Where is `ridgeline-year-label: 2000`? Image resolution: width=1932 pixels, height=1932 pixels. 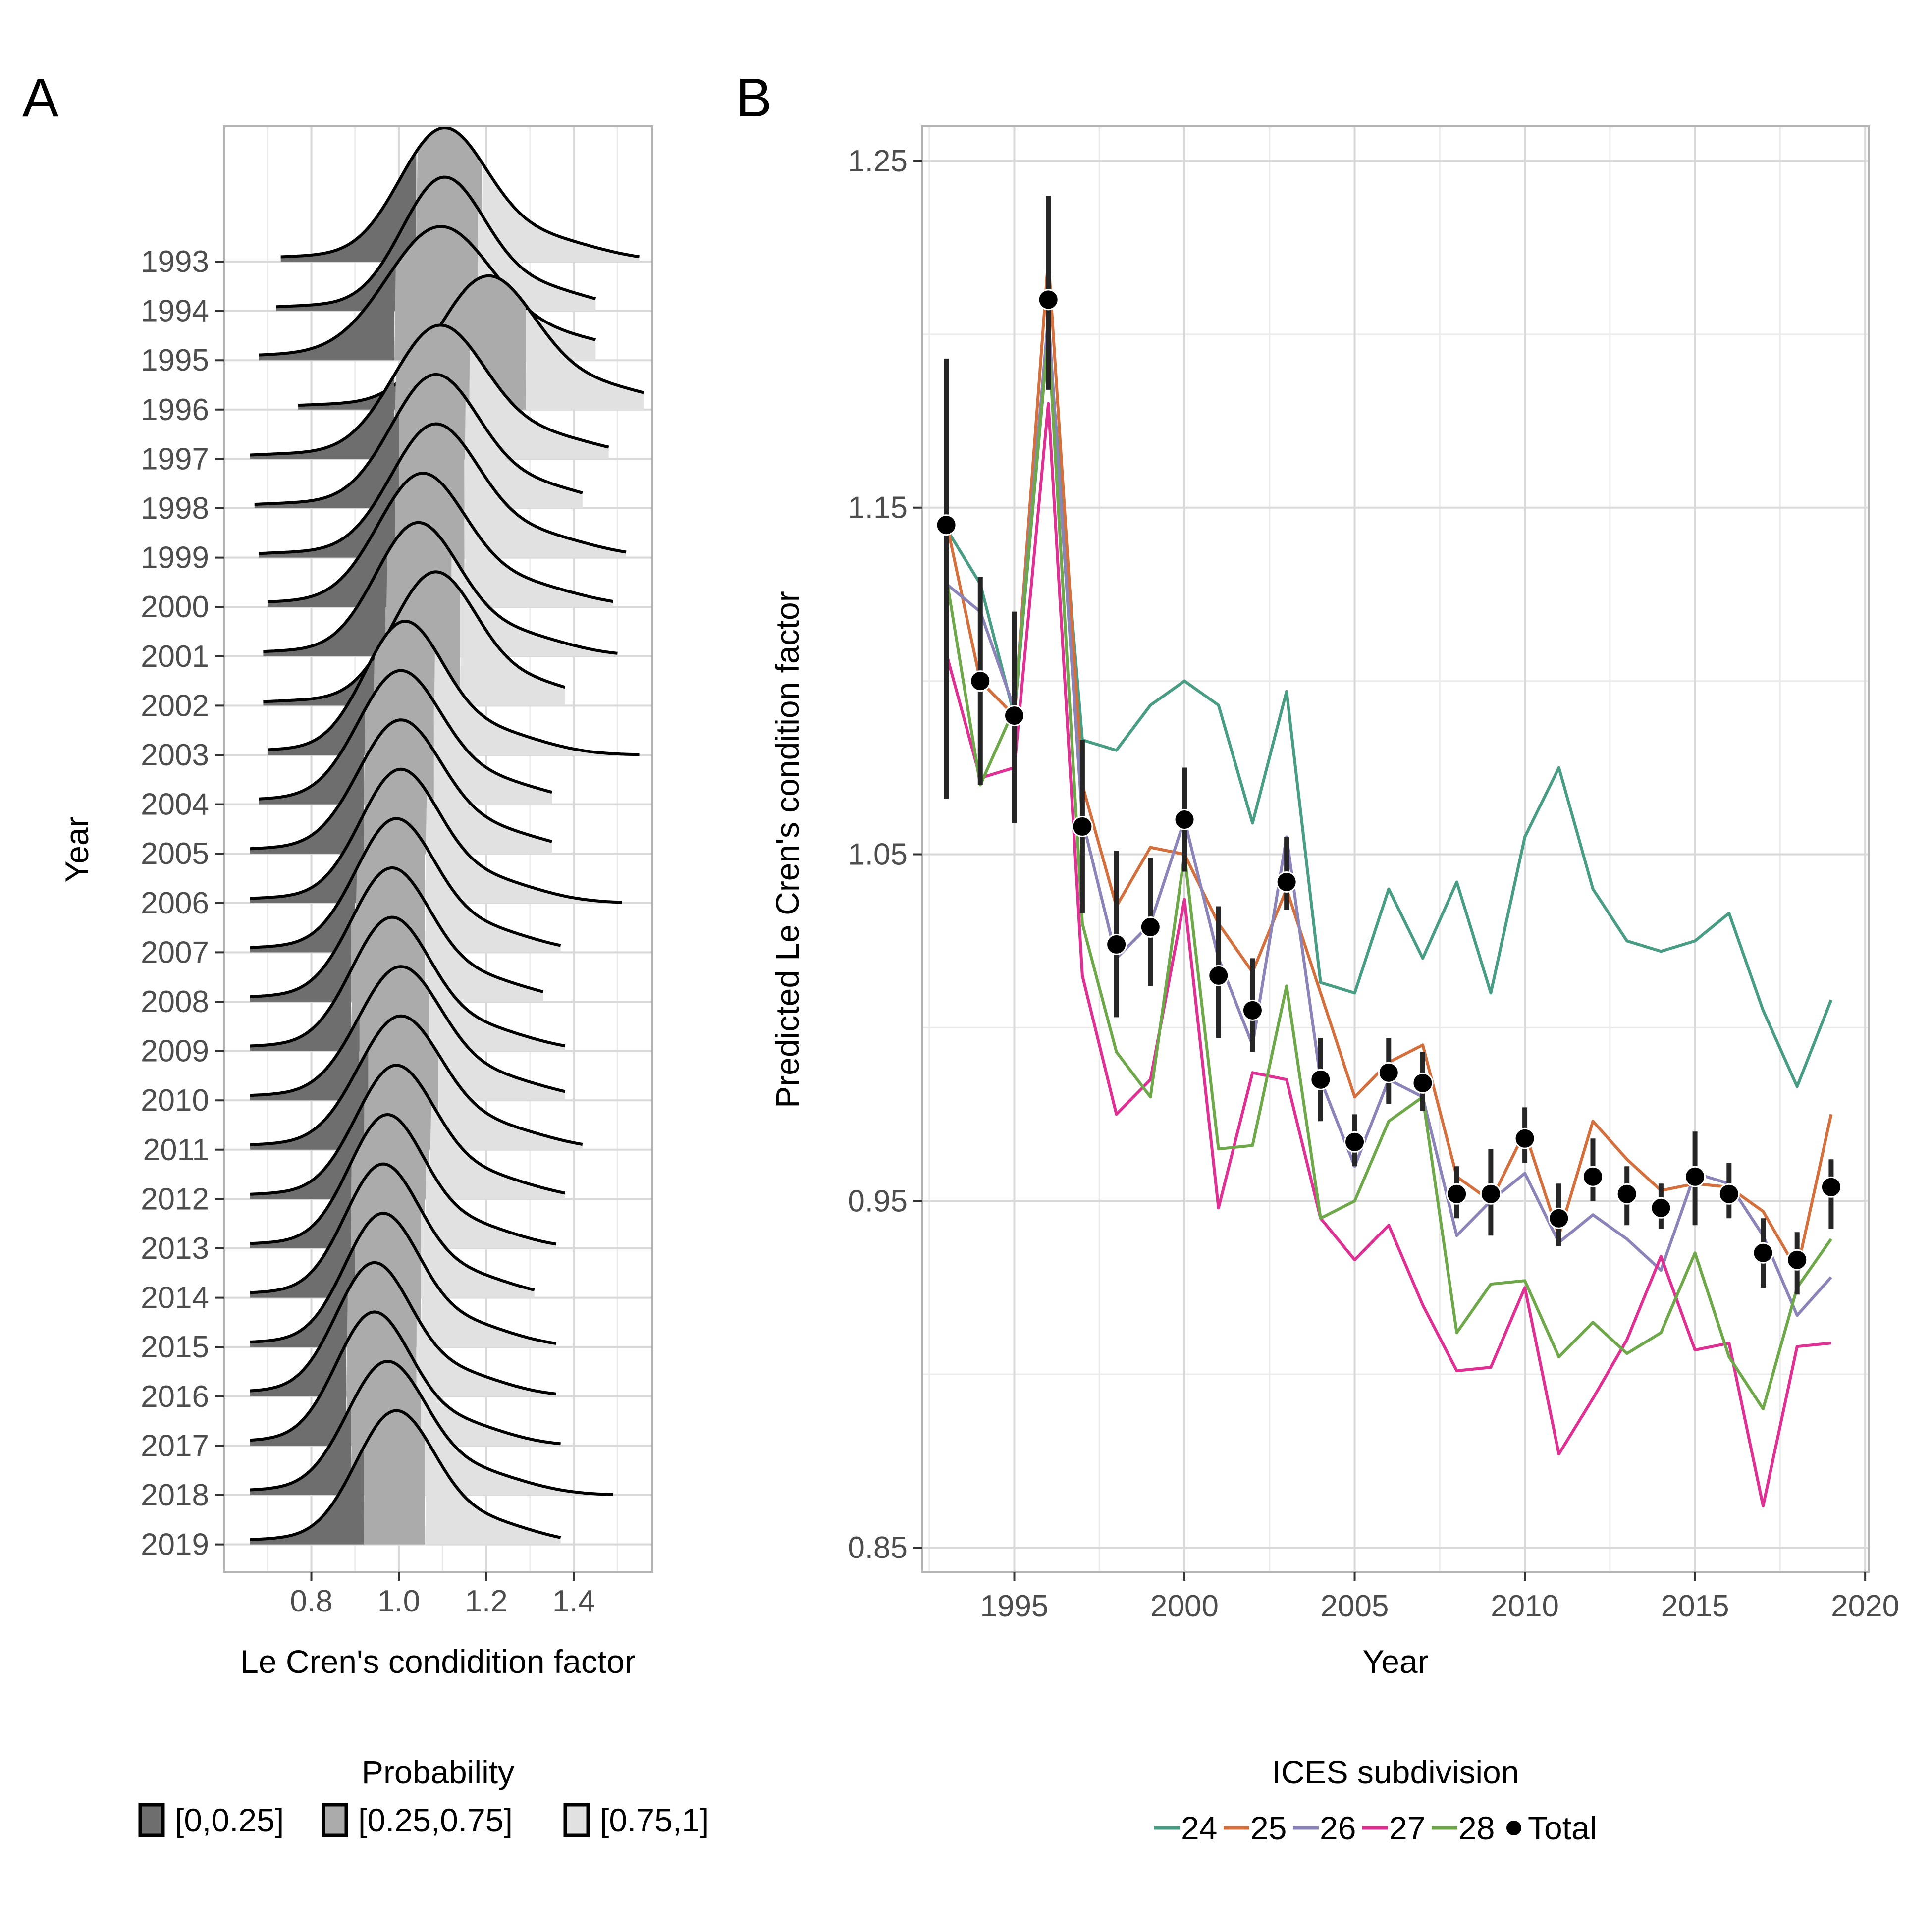
ridgeline-year-label: 2000 is located at coordinates (175, 607).